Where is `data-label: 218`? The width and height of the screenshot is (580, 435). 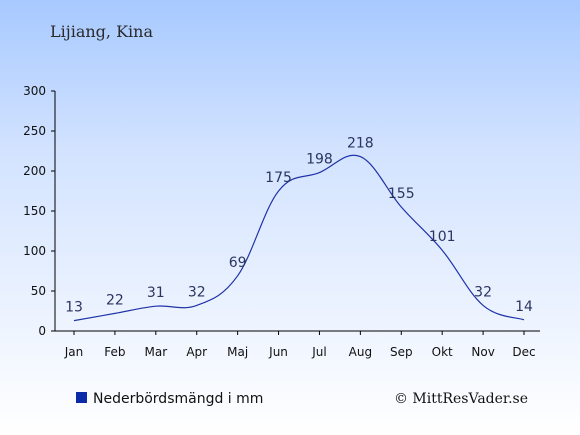 data-label: 218 is located at coordinates (360, 144).